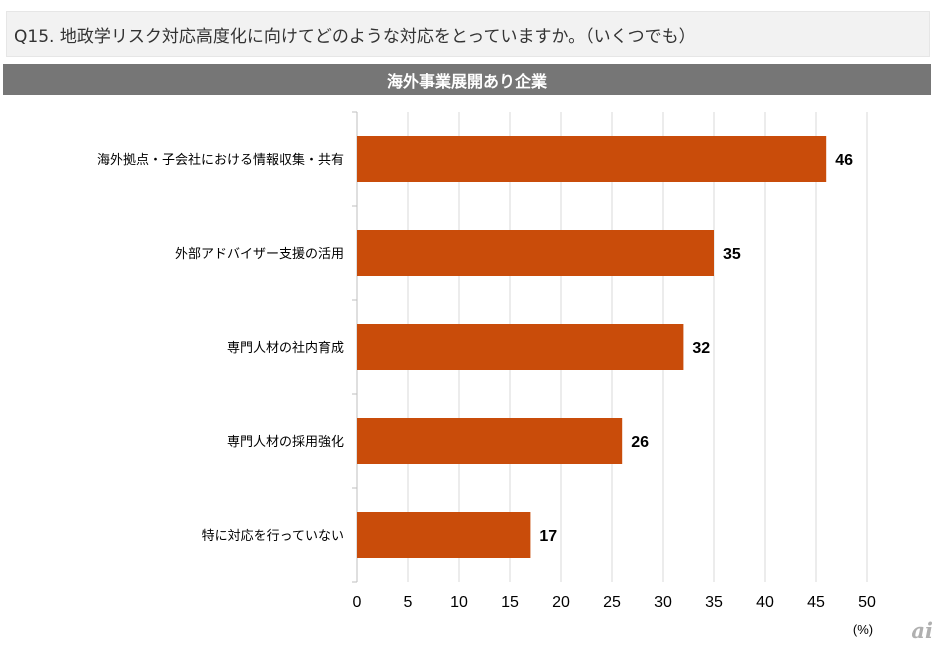 The width and height of the screenshot is (941, 649). Describe the element at coordinates (844, 160) in the screenshot. I see `data-label: 46` at that location.